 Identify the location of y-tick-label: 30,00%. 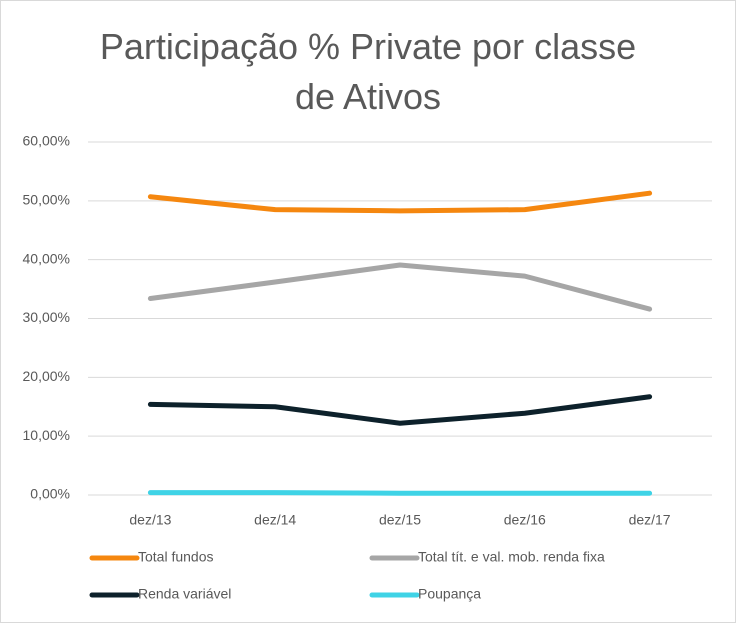
(46, 317).